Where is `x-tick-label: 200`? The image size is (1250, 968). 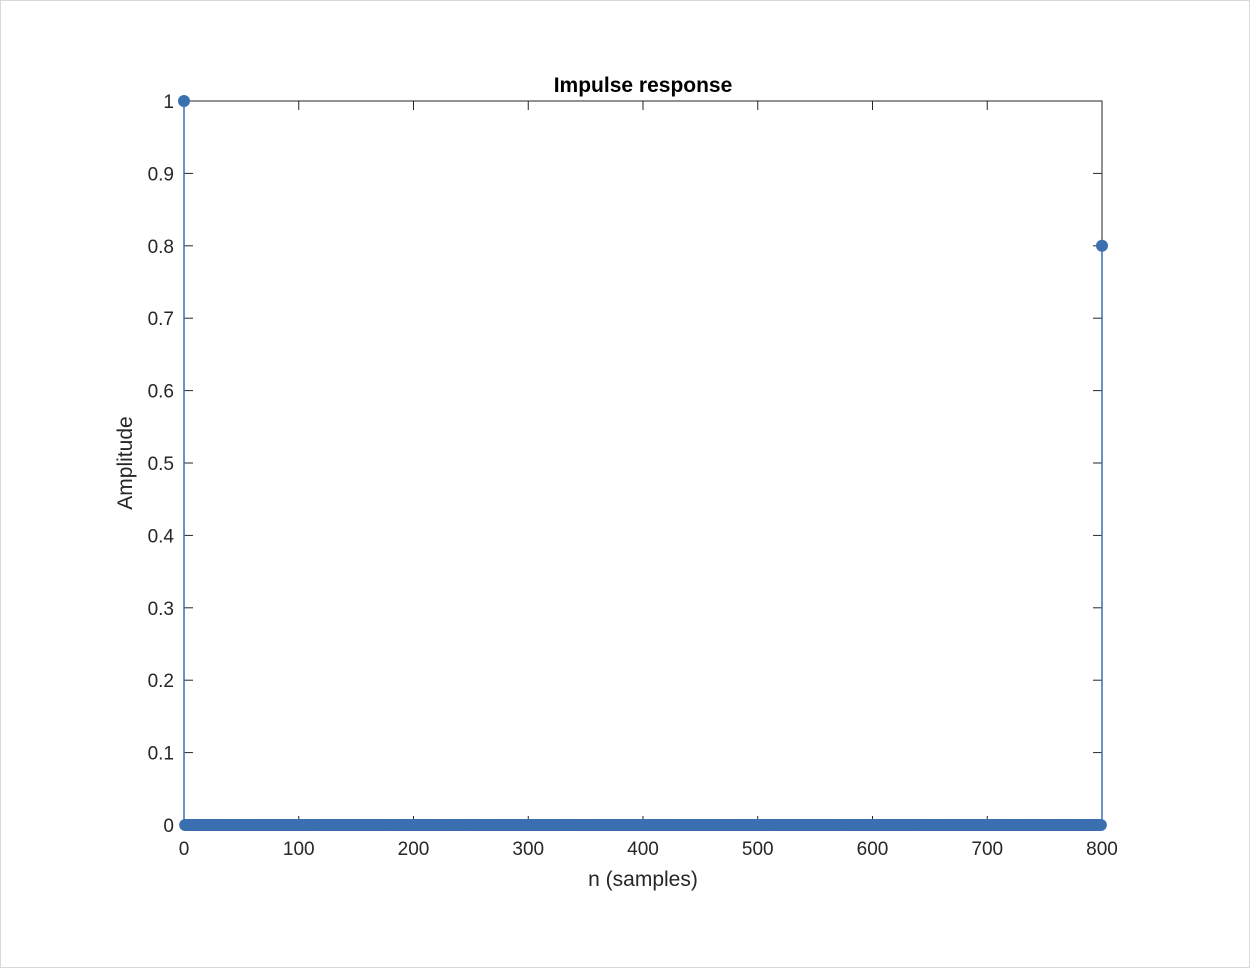 x-tick-label: 200 is located at coordinates (414, 849).